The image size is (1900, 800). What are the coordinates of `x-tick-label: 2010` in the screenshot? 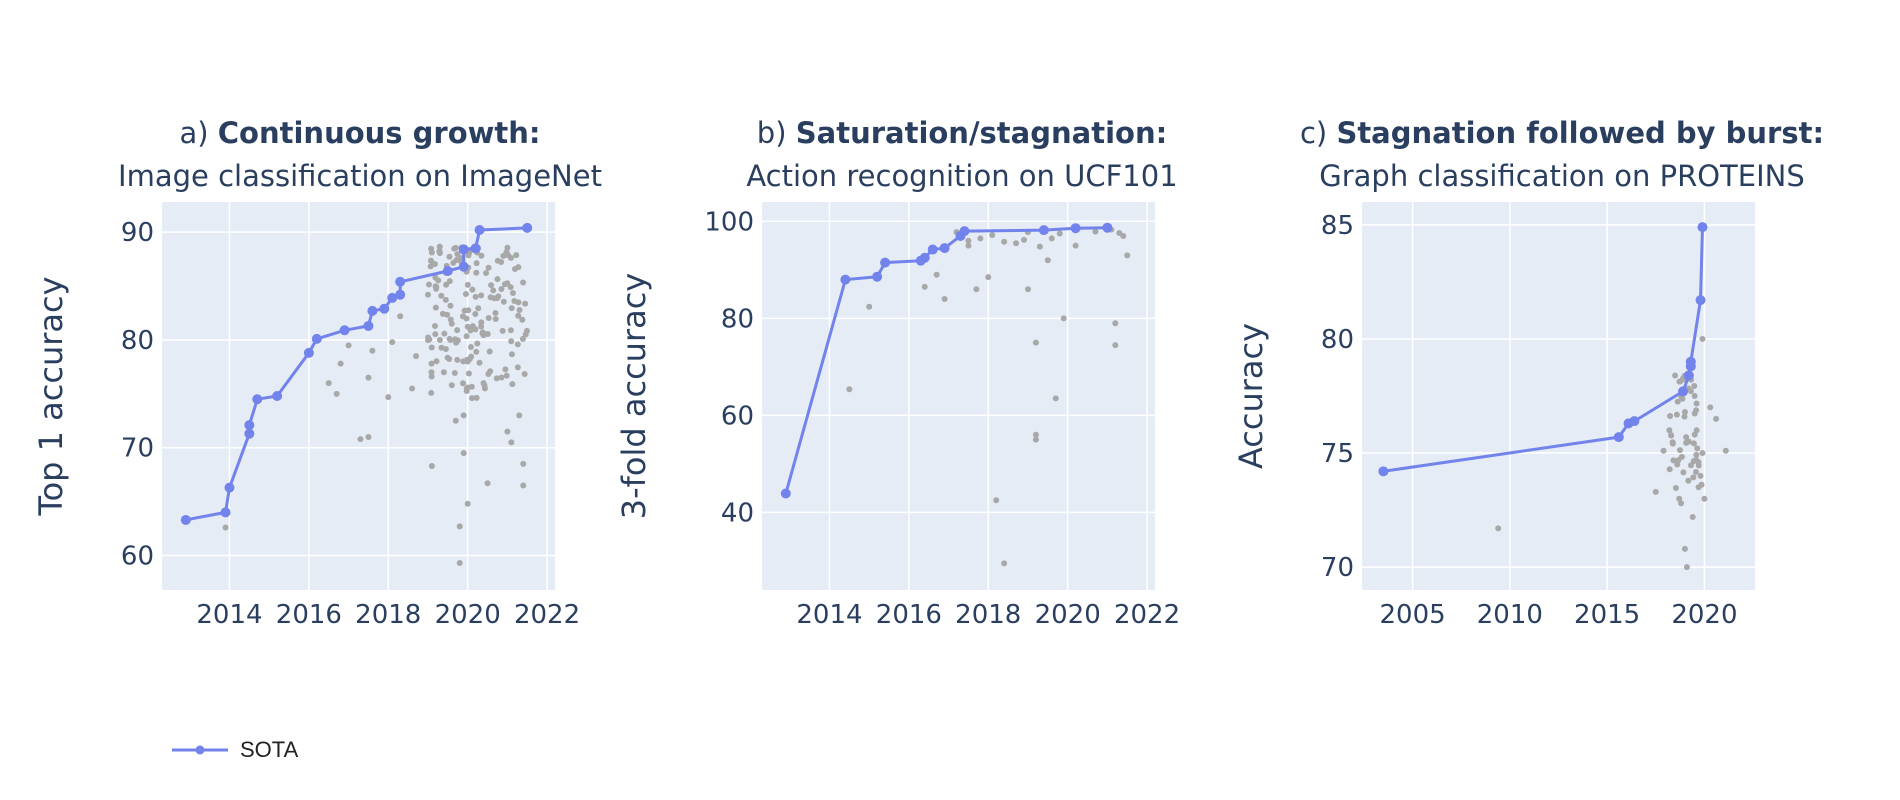 It's located at (1510, 615).